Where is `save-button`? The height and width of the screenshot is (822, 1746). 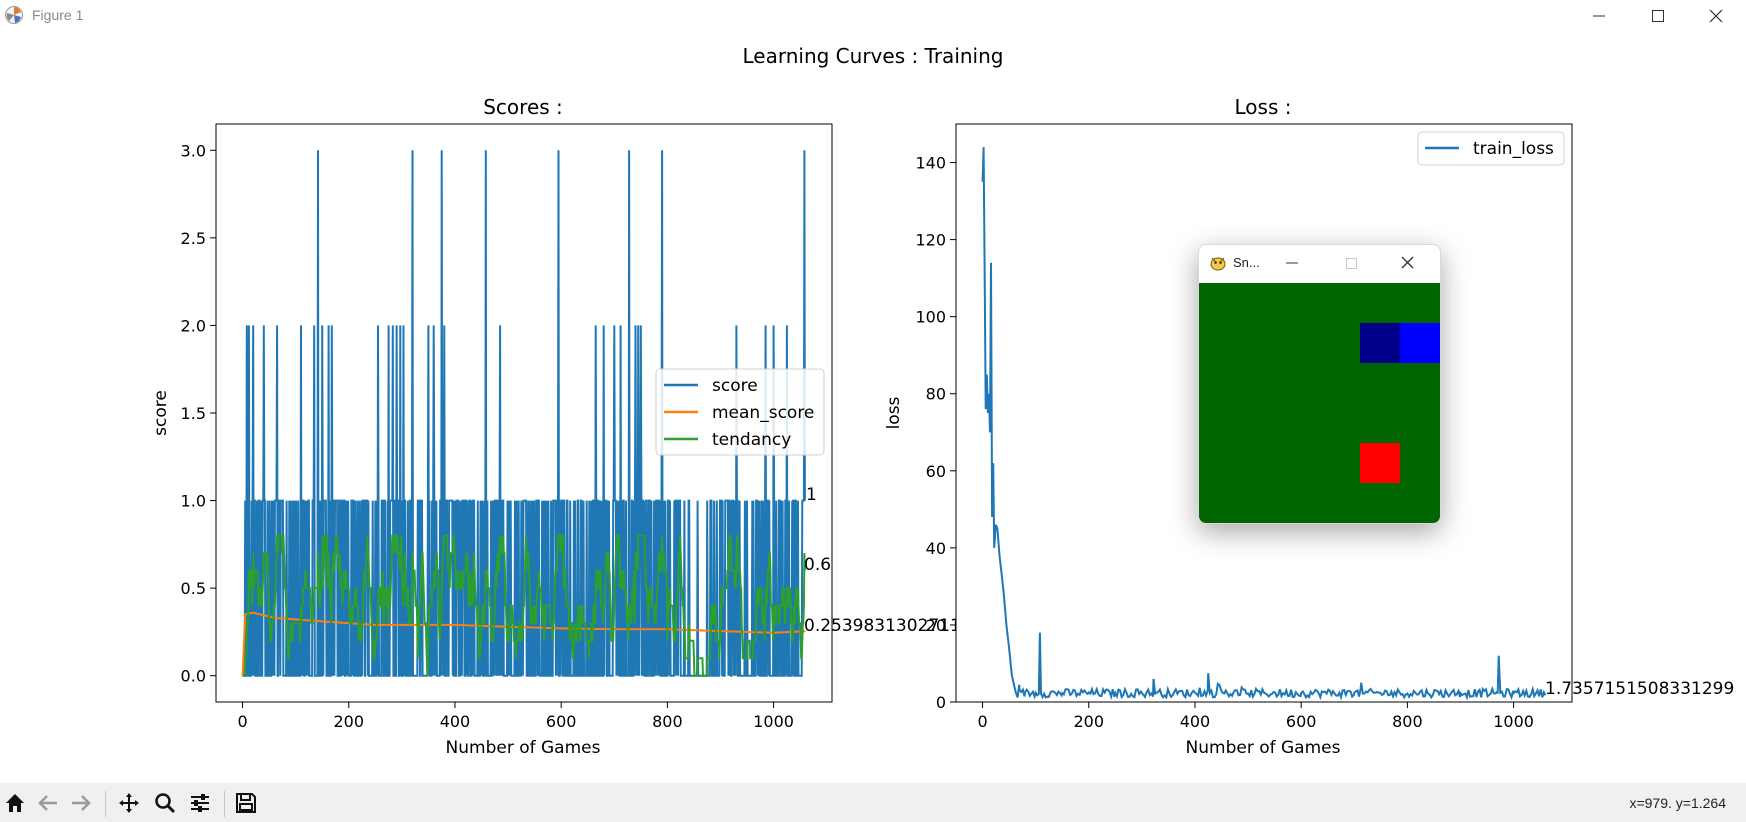
save-button is located at coordinates (246, 803).